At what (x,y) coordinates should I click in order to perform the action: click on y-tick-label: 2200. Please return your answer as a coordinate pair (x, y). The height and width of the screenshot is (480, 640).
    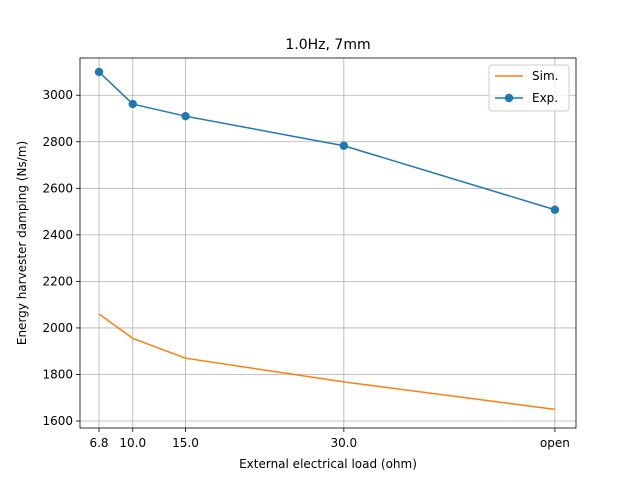
    Looking at the image, I should click on (57, 281).